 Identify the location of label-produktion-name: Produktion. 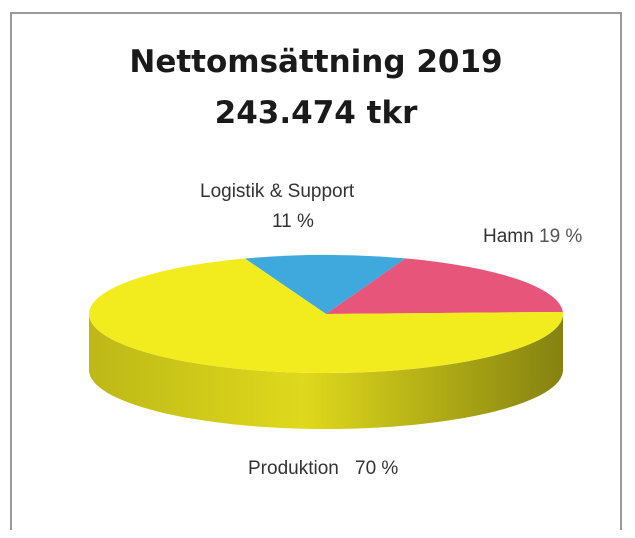
(293, 468).